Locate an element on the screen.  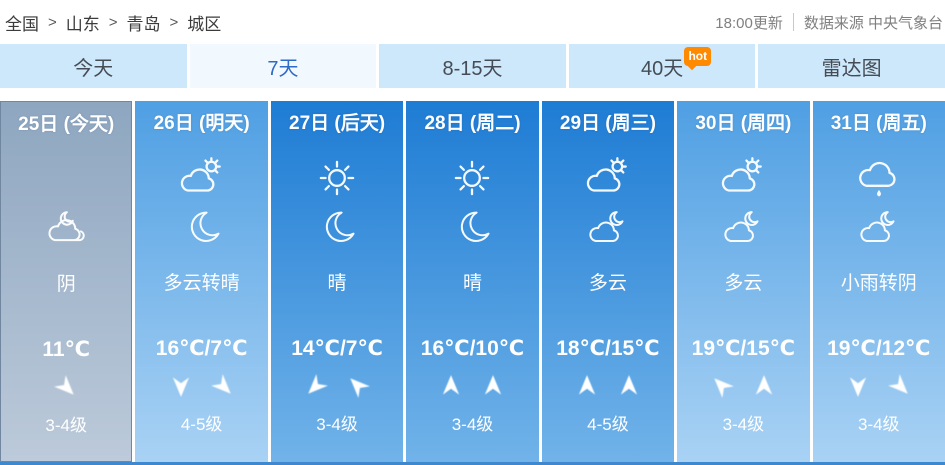
breadcrumb-item-0: 全国 is located at coordinates (22, 24).